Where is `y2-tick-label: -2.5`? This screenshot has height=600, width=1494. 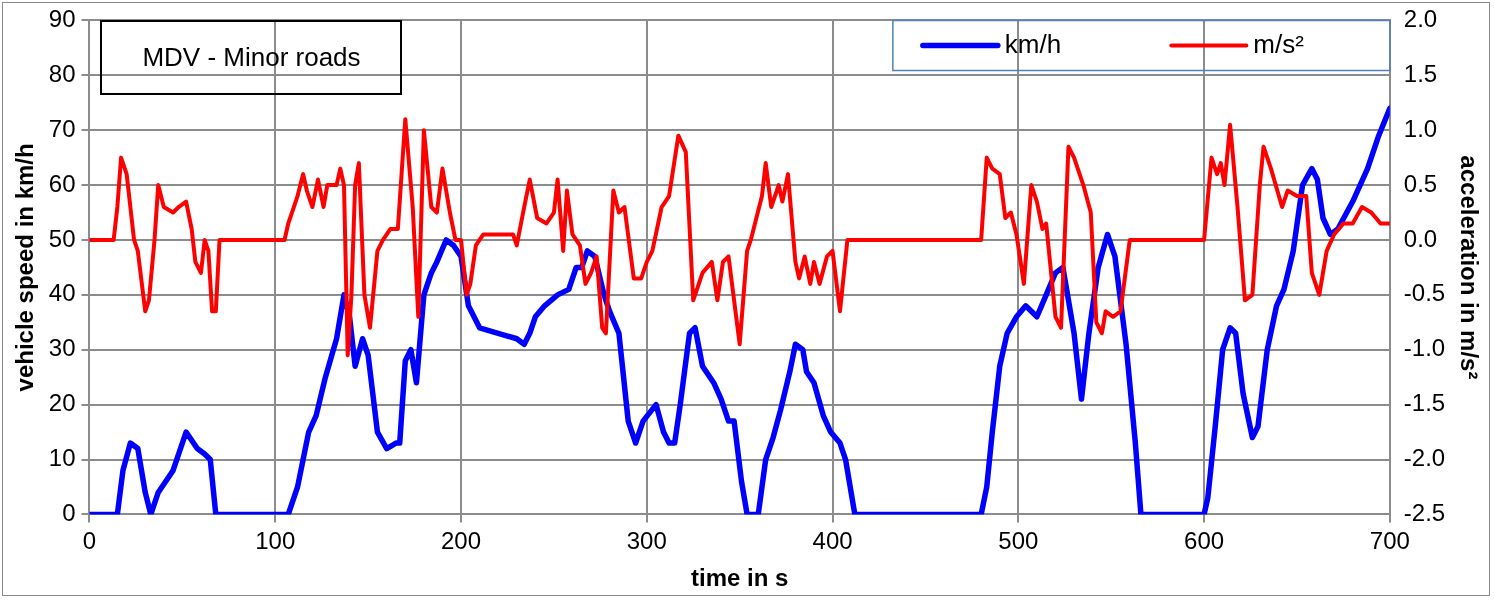 y2-tick-label: -2.5 is located at coordinates (1424, 513).